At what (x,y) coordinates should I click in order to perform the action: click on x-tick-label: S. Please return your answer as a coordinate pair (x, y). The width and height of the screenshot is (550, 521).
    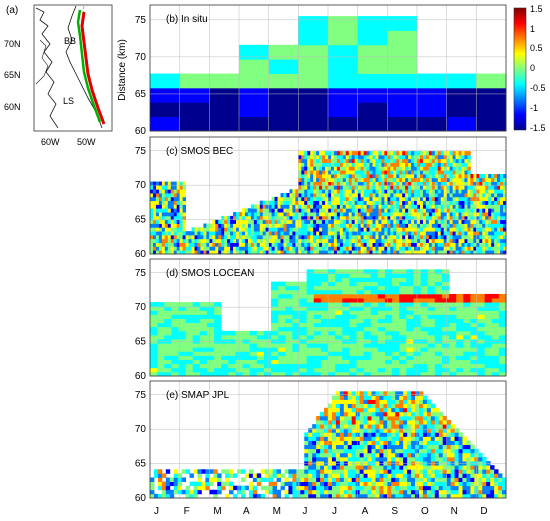
    Looking at the image, I should click on (394, 511).